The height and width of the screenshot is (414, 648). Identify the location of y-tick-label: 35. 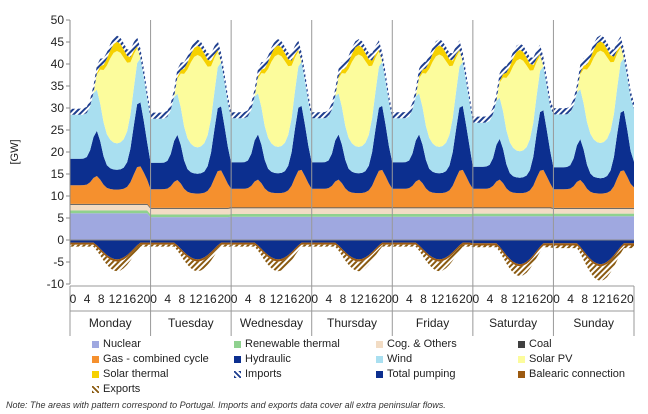
(58, 86).